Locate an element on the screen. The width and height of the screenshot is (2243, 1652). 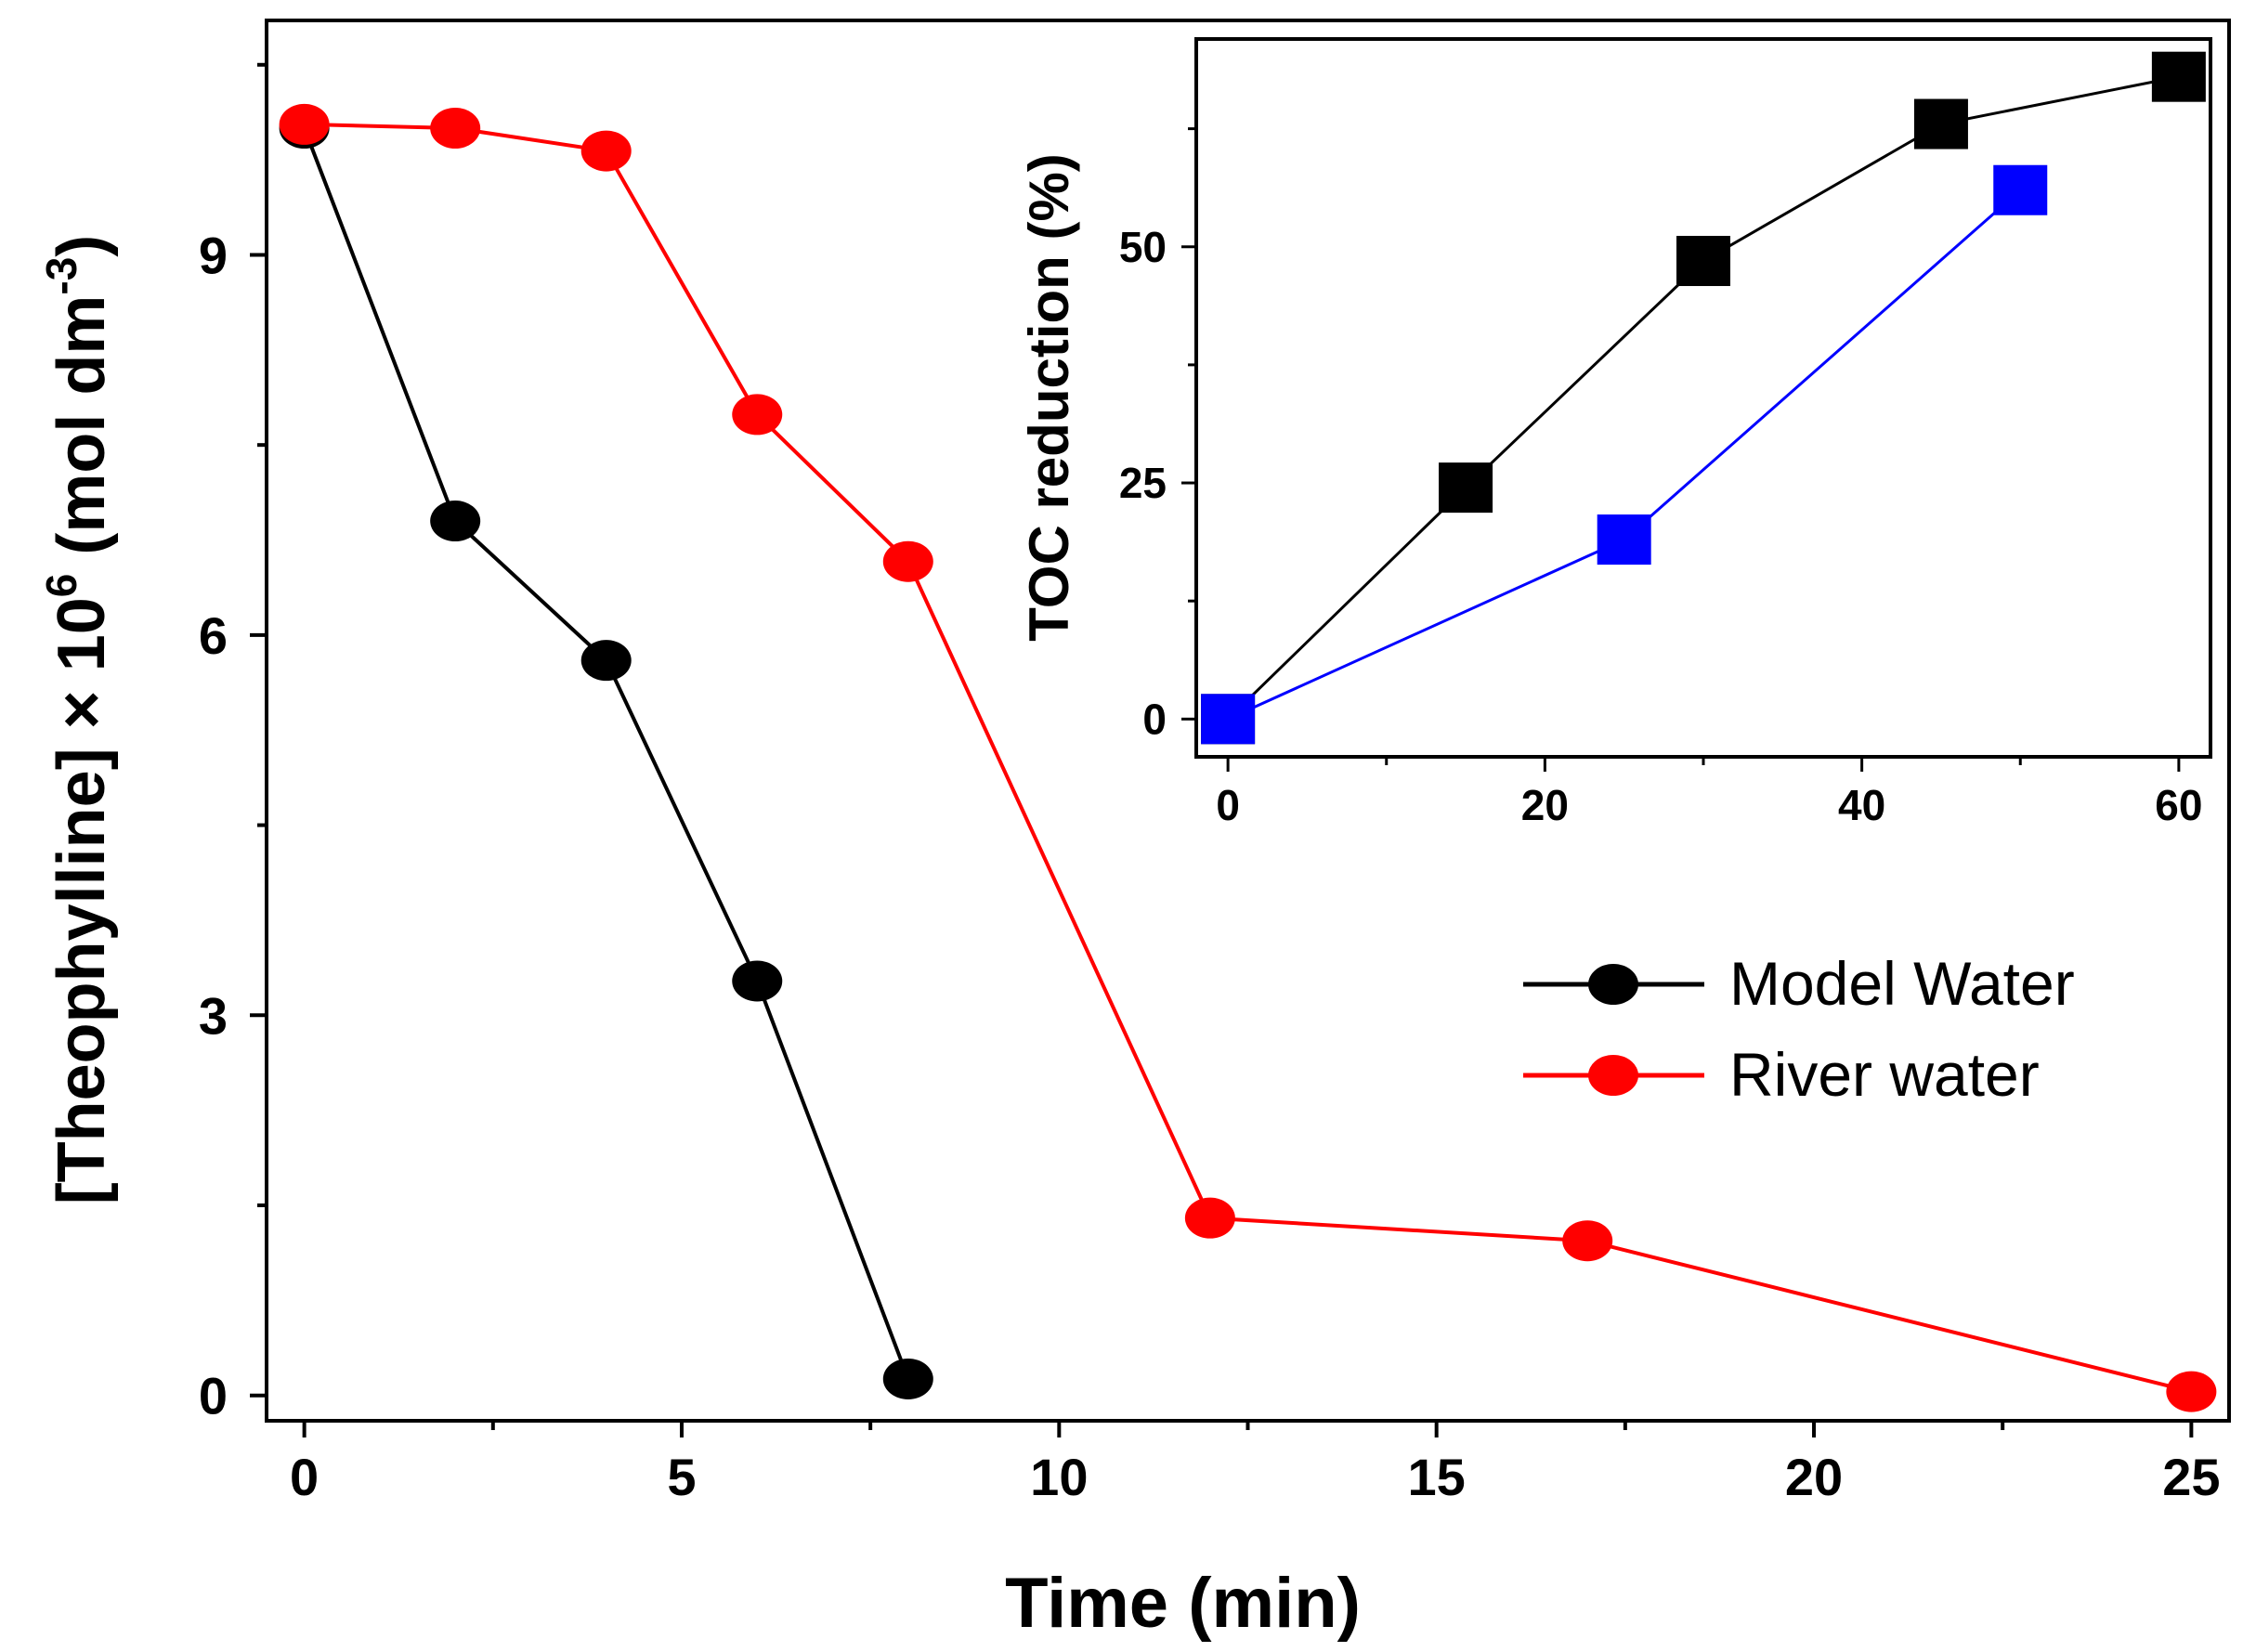
y-tick-label: 3 is located at coordinates (213, 1016).